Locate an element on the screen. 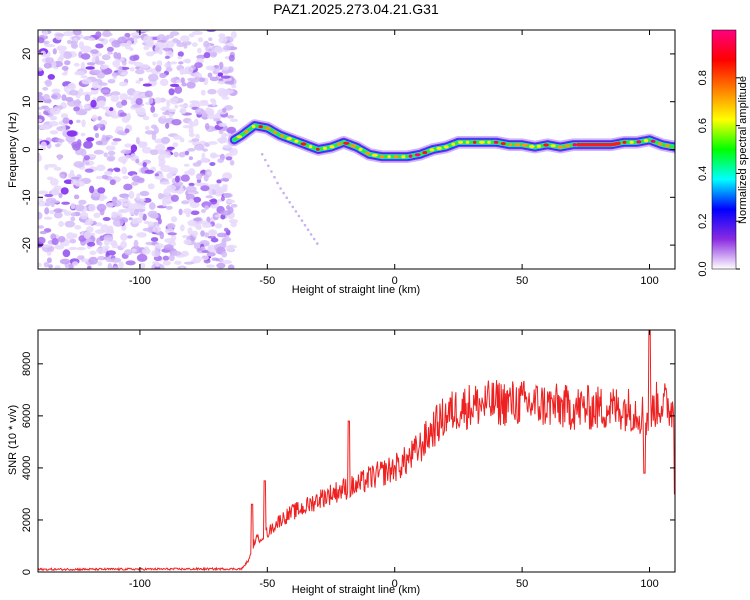 The height and width of the screenshot is (600, 750). colorbar-ticks: 0.0 0.2 0.4 0.6 0.8 is located at coordinates (718, 173).